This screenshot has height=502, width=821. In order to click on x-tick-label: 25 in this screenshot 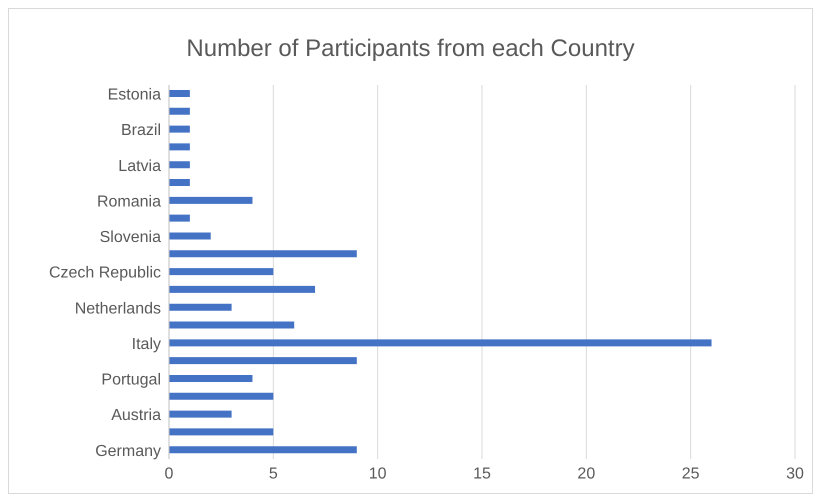, I will do `click(691, 473)`.